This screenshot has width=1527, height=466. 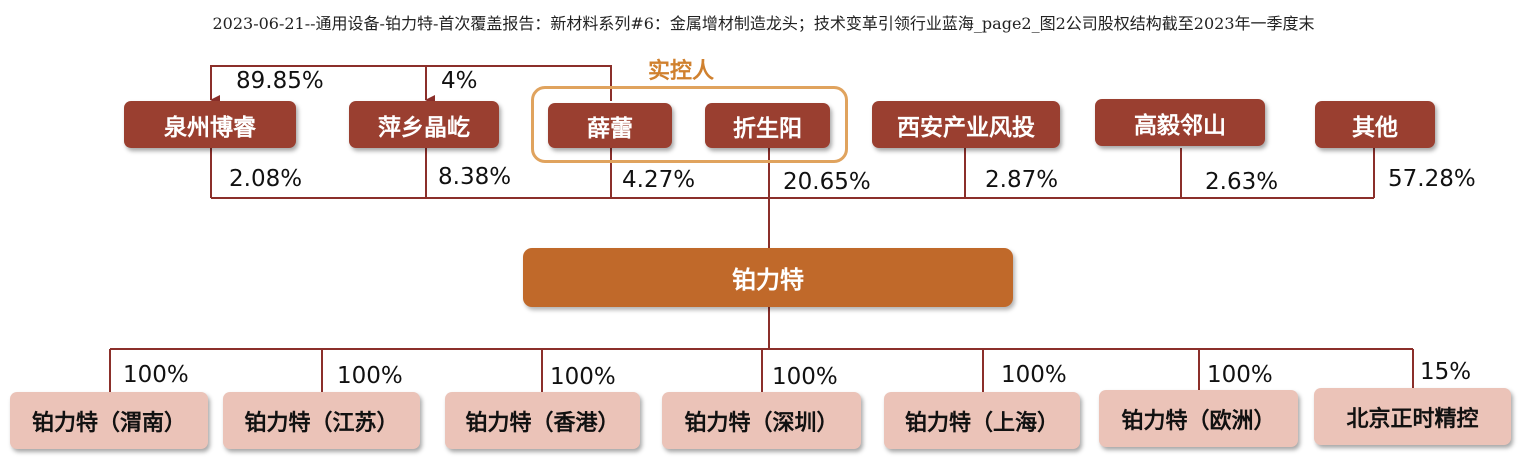 I want to click on shareholder-box-gaoyi-linshan: 高毅邻山, so click(x=1180, y=122).